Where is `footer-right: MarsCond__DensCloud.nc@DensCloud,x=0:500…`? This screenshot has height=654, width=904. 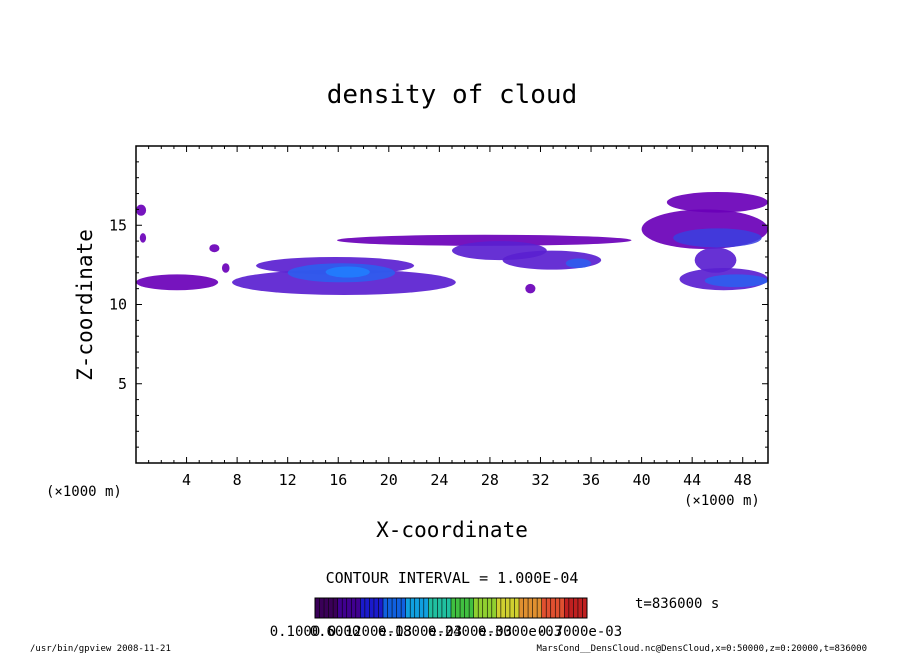 footer-right: MarsCond__DensCloud.nc@DensCloud,x=0:500… is located at coordinates (701, 649).